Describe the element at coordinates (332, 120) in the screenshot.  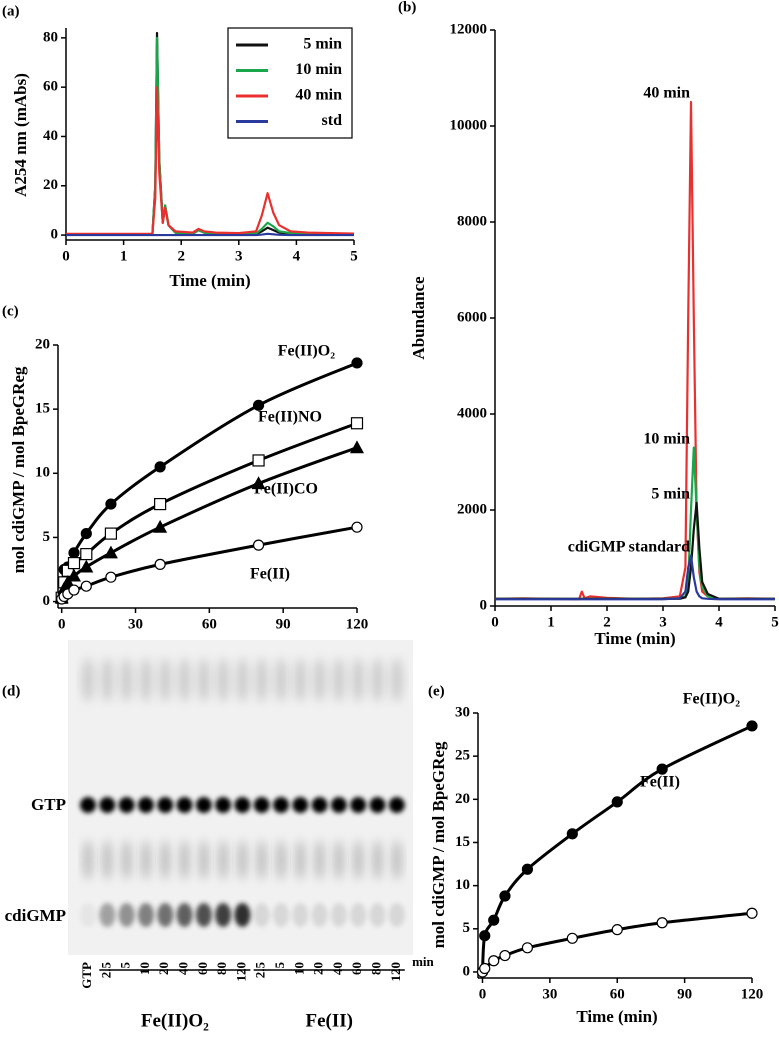
I see `legend-label: std` at that location.